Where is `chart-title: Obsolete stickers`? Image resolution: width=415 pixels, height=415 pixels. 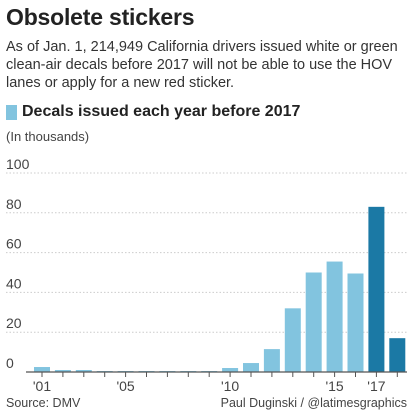 chart-title: Obsolete stickers is located at coordinates (100, 17).